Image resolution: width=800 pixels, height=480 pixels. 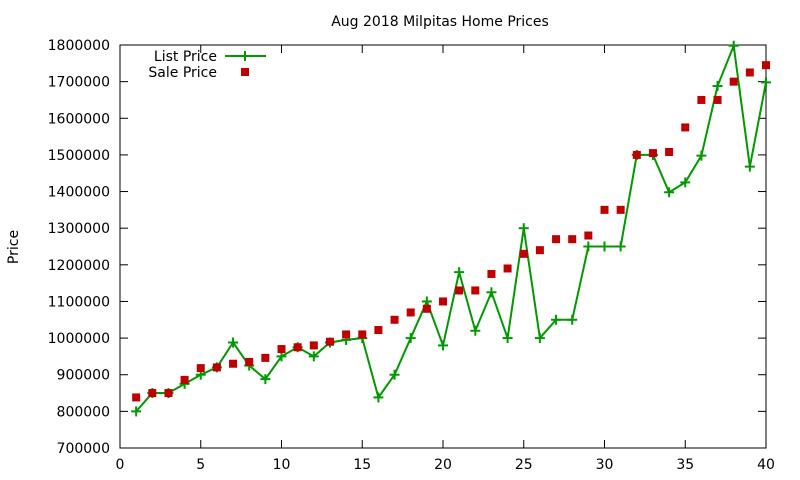 I want to click on y-tick-label: 1600000, so click(x=79, y=119).